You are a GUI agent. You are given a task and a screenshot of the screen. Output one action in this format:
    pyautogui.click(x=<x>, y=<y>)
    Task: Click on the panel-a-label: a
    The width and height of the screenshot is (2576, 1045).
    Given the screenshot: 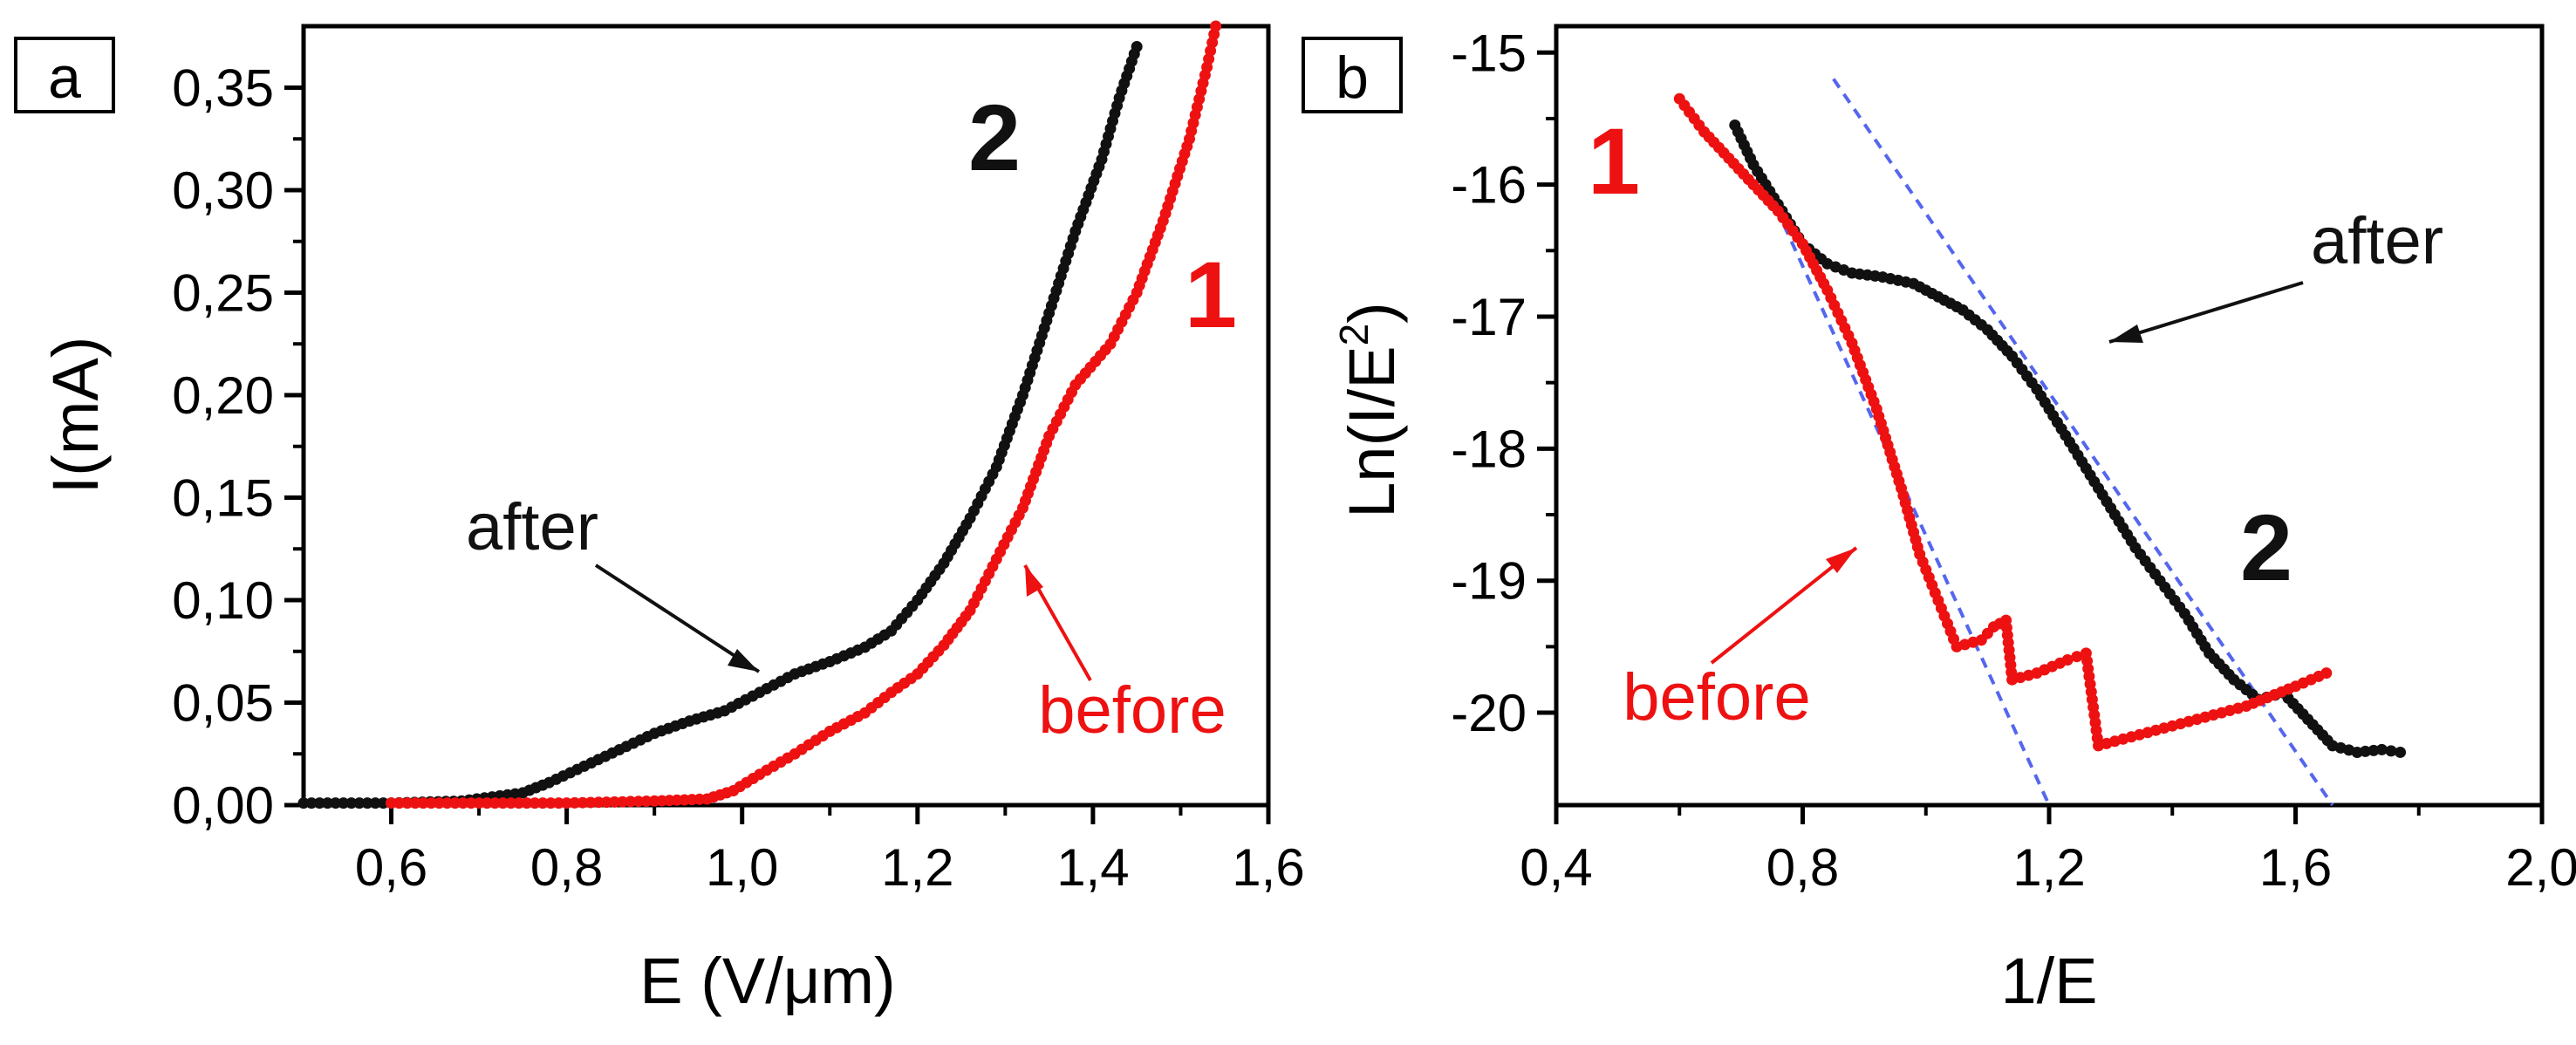 What is the action you would take?
    pyautogui.click(x=64, y=77)
    